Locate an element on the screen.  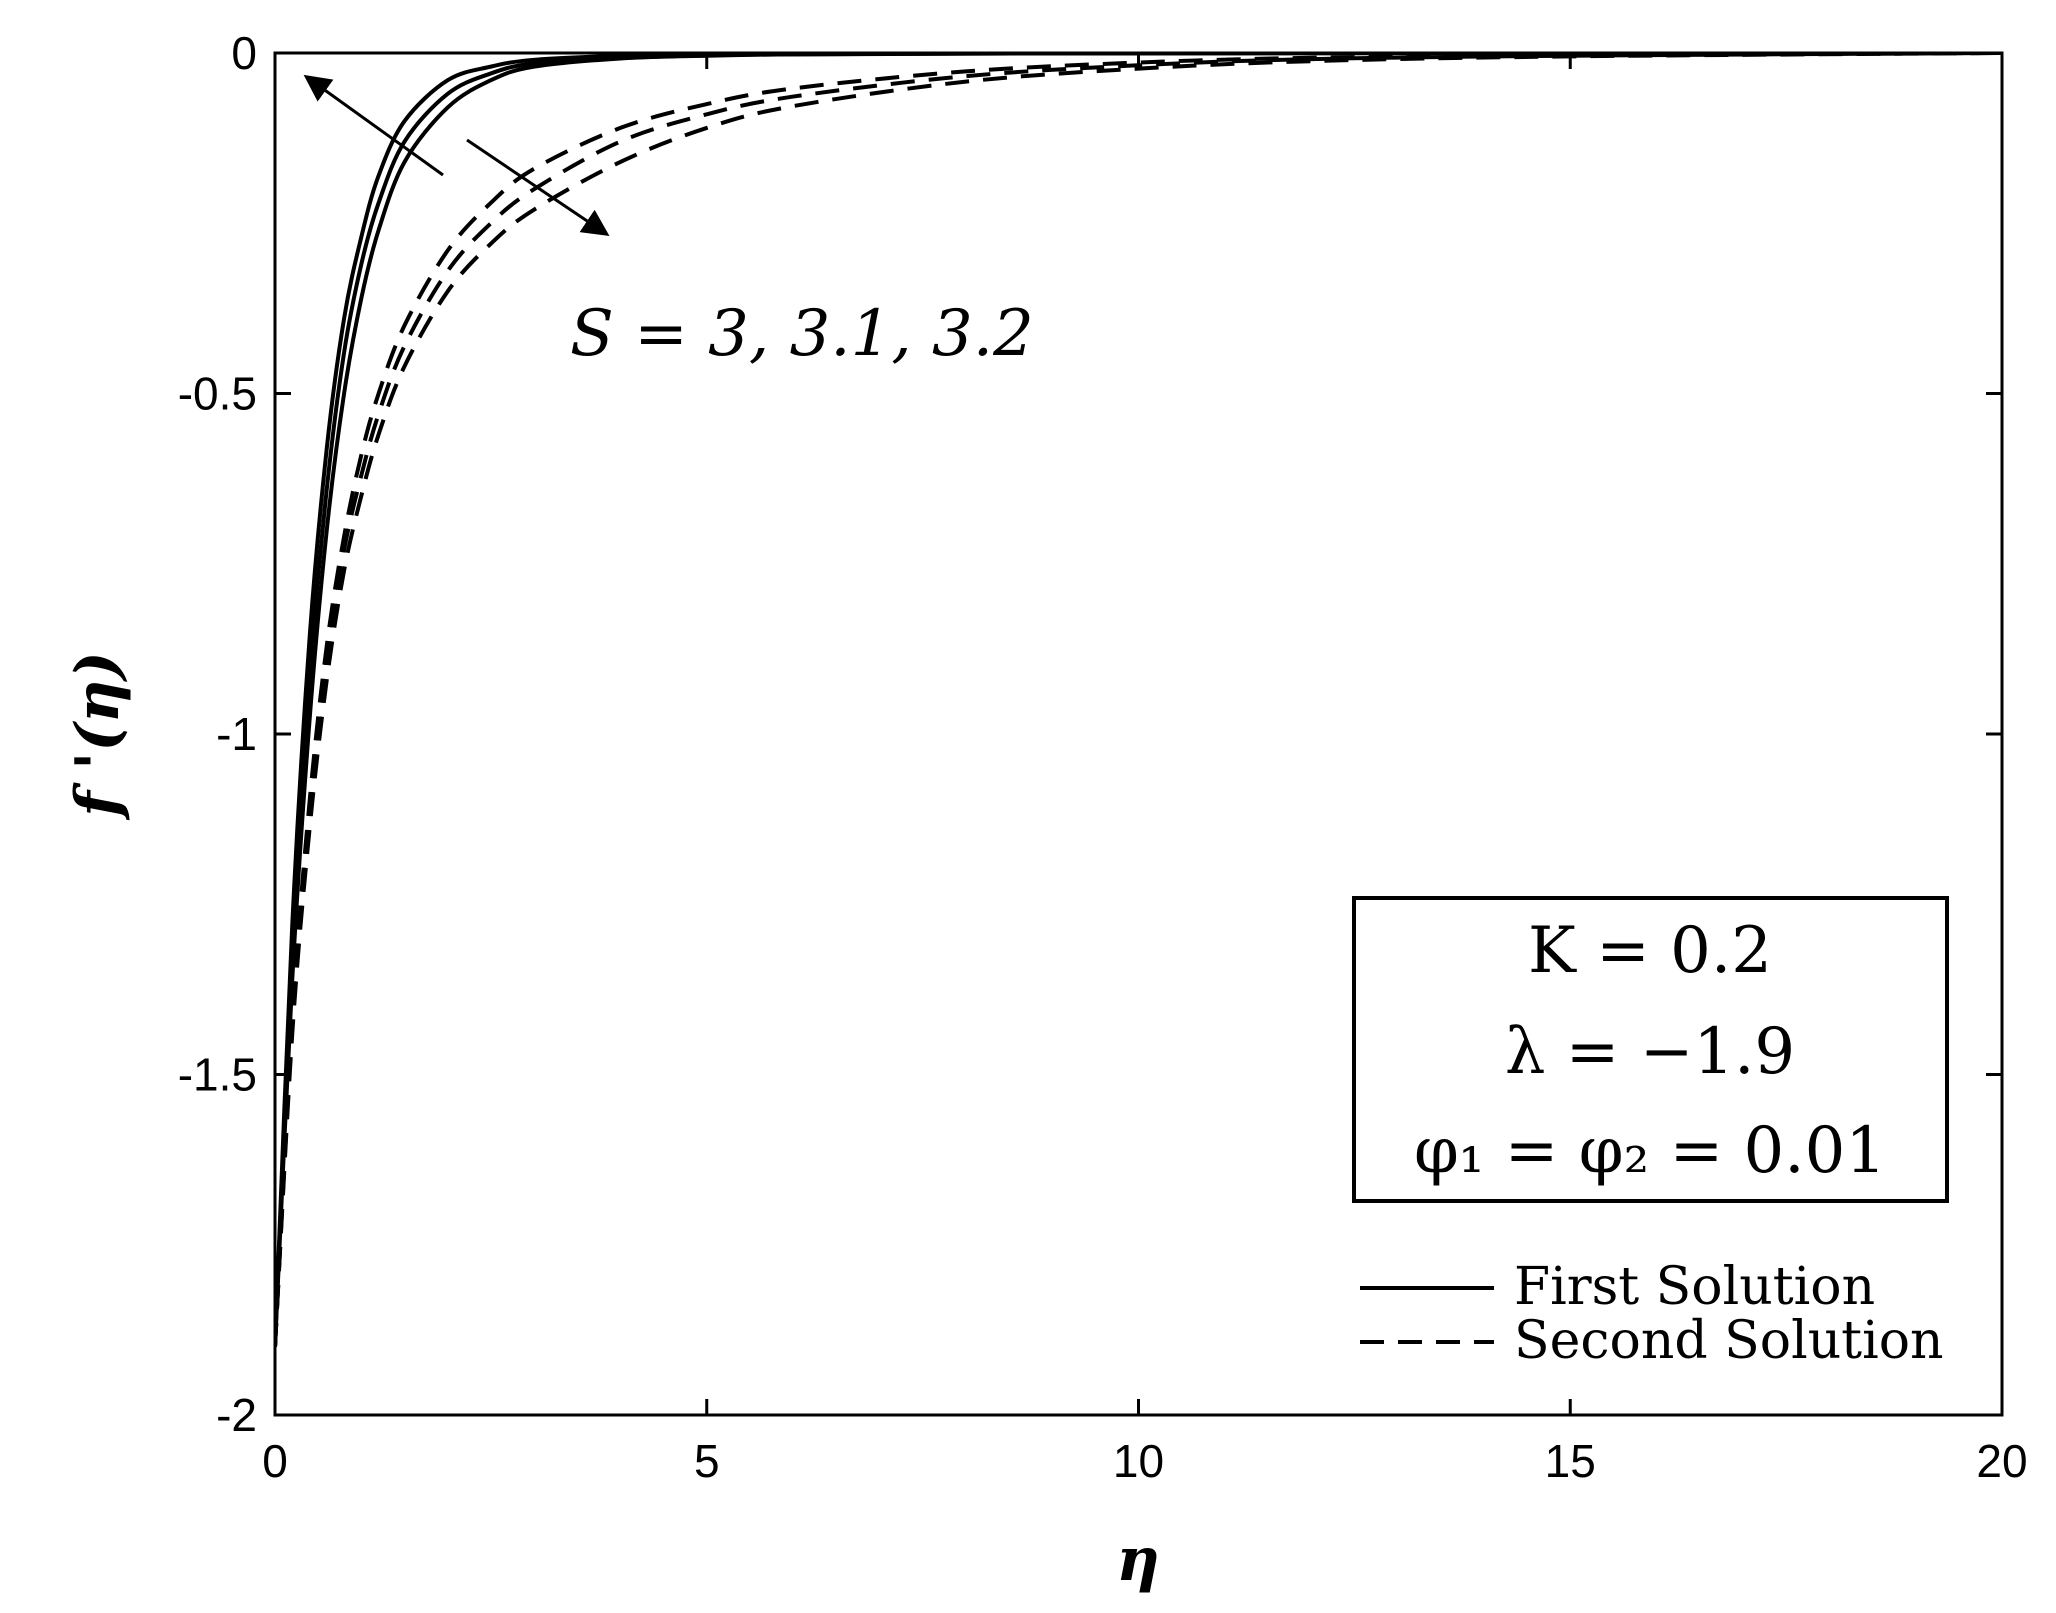
x-tick-label: 10 is located at coordinates (1138, 1461).